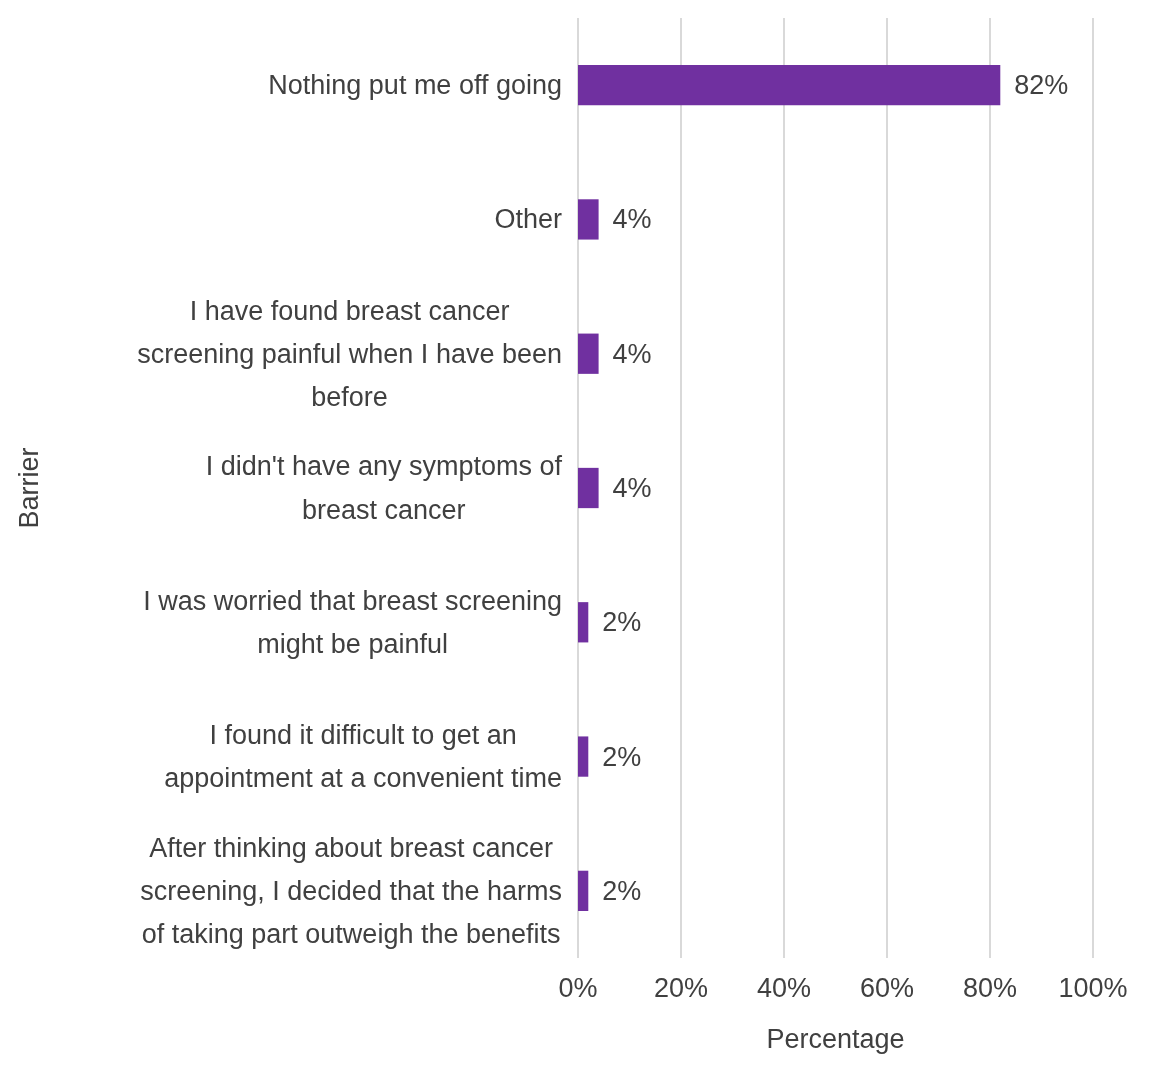 The width and height of the screenshot is (1150, 1070). I want to click on x-tick-label: 40%, so click(784, 988).